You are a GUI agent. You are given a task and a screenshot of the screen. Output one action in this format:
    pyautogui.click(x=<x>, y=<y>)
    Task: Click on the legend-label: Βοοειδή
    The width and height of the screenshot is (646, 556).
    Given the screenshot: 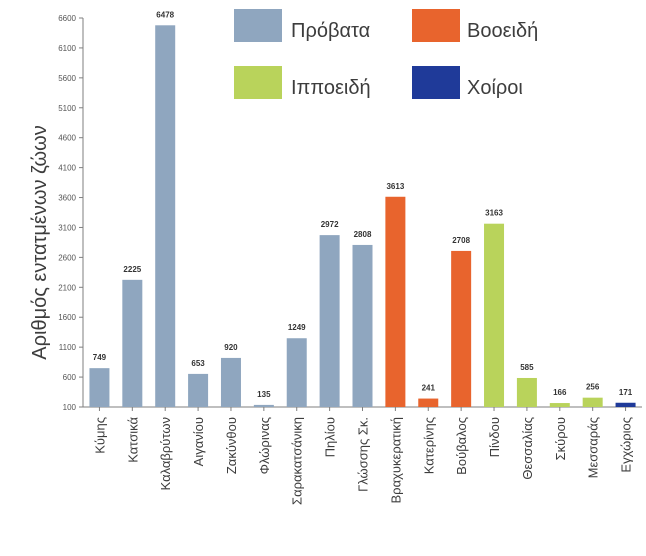 What is the action you would take?
    pyautogui.click(x=502, y=31)
    